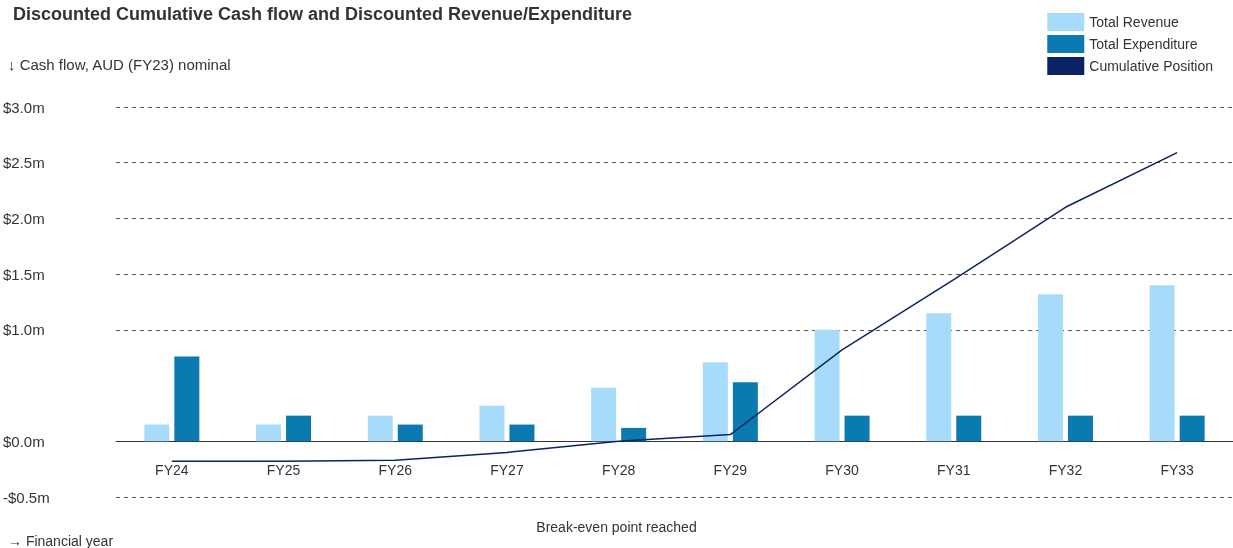  I want to click on legend-label: Total Revenue, so click(1134, 22).